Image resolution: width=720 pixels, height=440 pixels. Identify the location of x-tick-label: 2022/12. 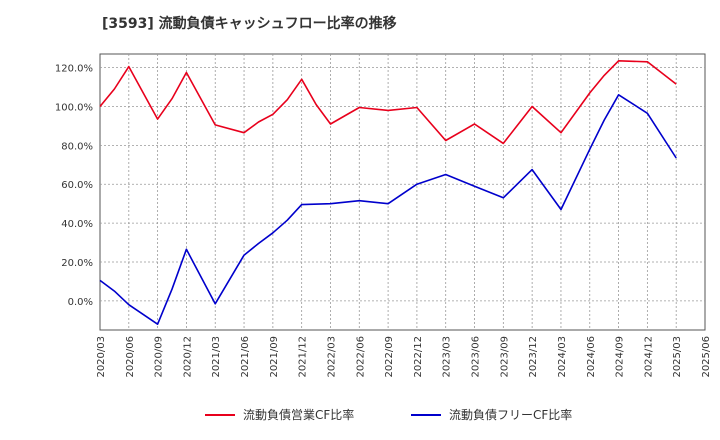
(418, 357).